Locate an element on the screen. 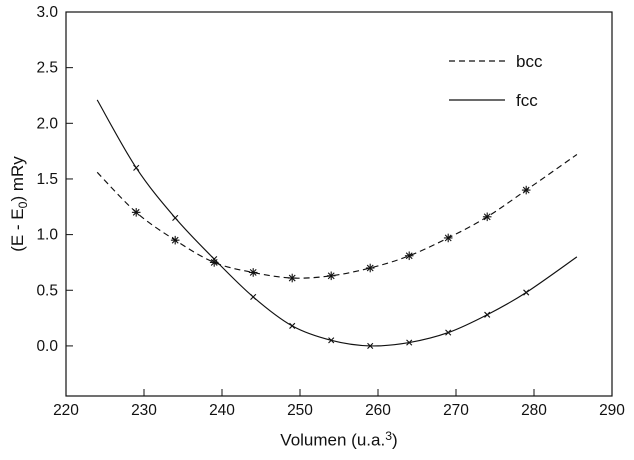 This screenshot has width=634, height=460. y-axis-title-text: (E - E is located at coordinates (18, 230).